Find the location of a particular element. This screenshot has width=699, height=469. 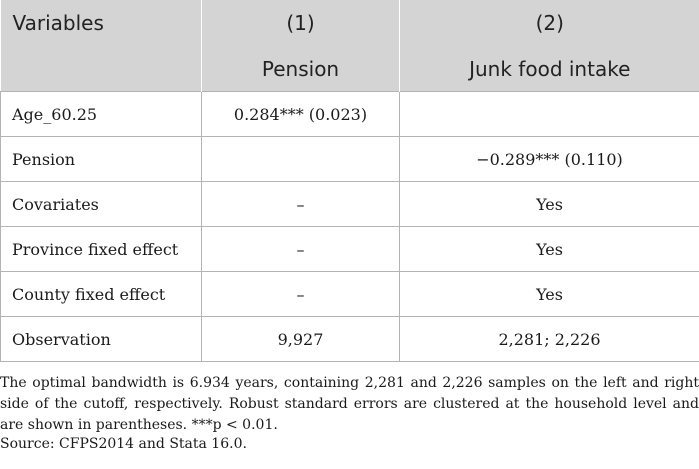

row-label: Observation is located at coordinates (101, 339).